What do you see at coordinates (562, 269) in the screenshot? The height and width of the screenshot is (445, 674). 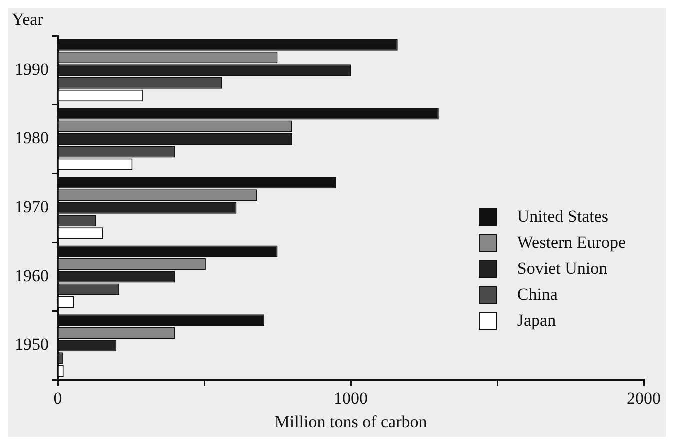 I see `legend-label: Soviet Union` at bounding box center [562, 269].